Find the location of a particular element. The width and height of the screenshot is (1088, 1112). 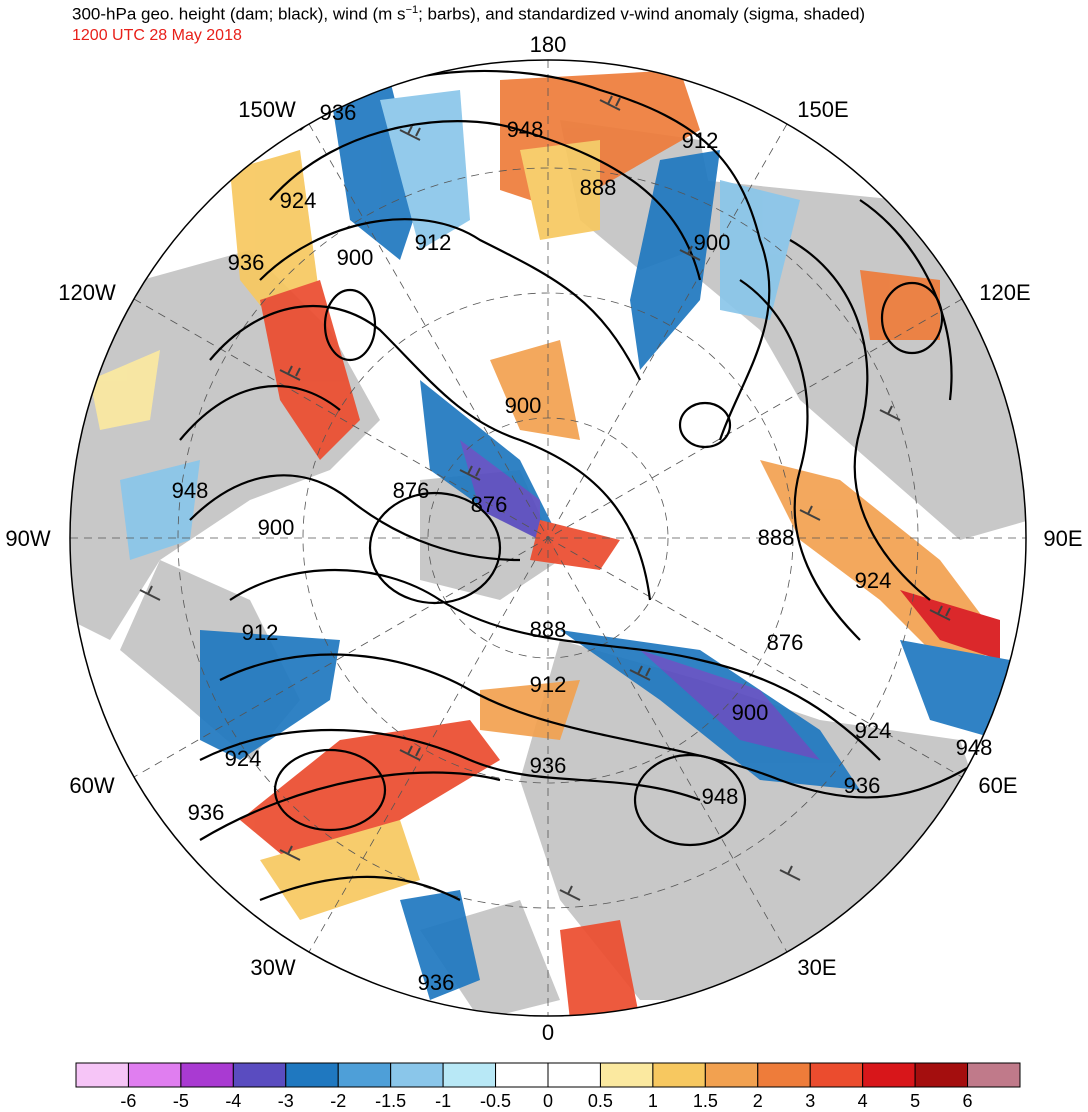

colorbar-tick-label: -0.5 is located at coordinates (495, 1101).